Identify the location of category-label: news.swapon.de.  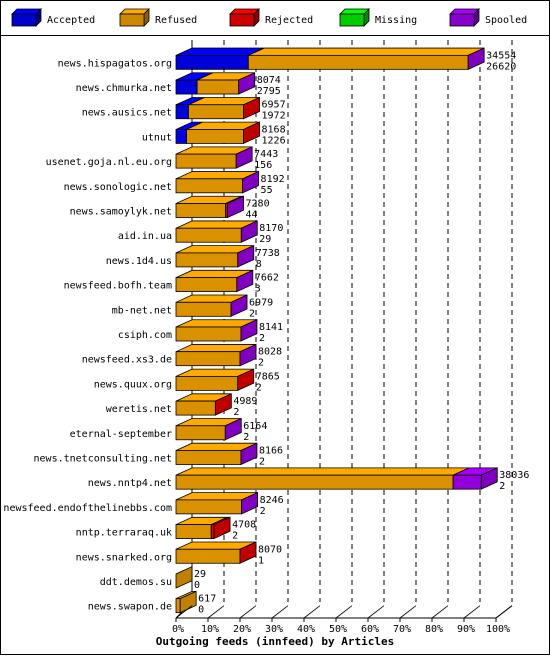
(130, 607).